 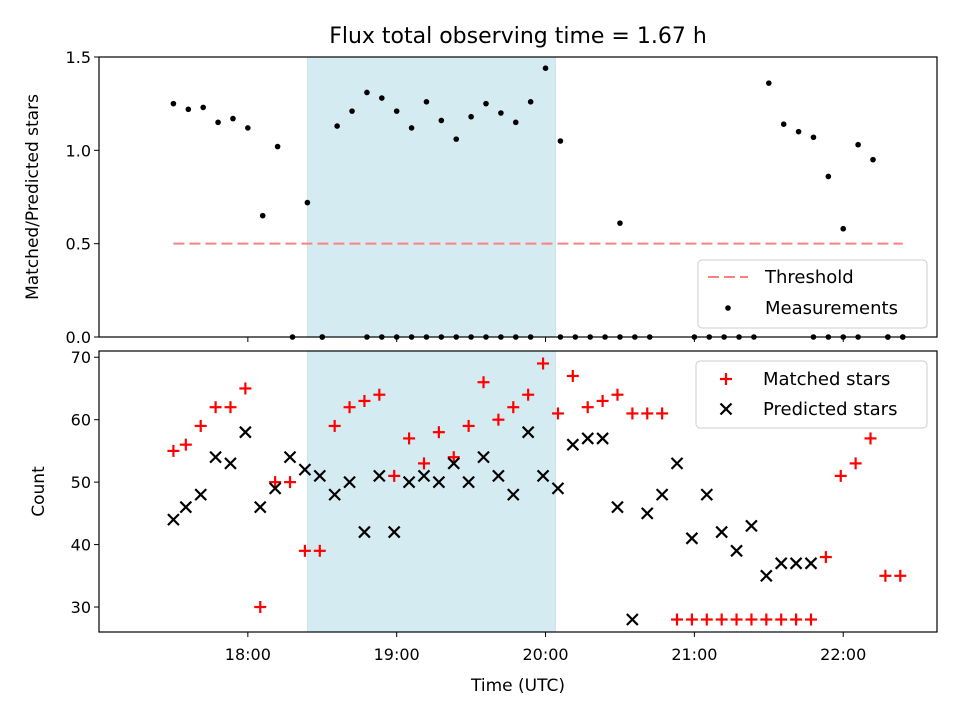 I want to click on bottom-y-tick-label: 70, so click(x=81, y=357).